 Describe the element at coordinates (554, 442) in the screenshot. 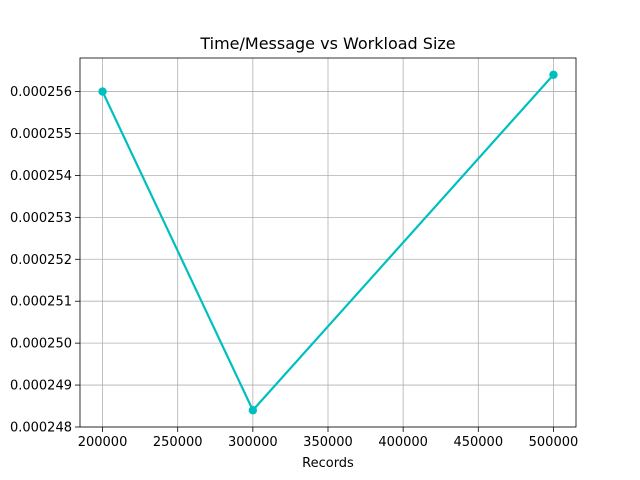

I see `x-tick-label: 500000` at that location.